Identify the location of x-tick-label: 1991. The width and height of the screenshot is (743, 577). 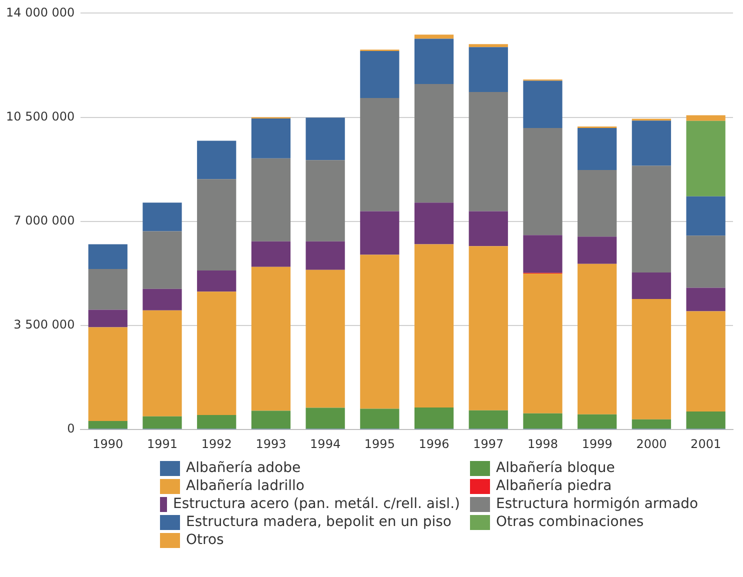
(162, 443).